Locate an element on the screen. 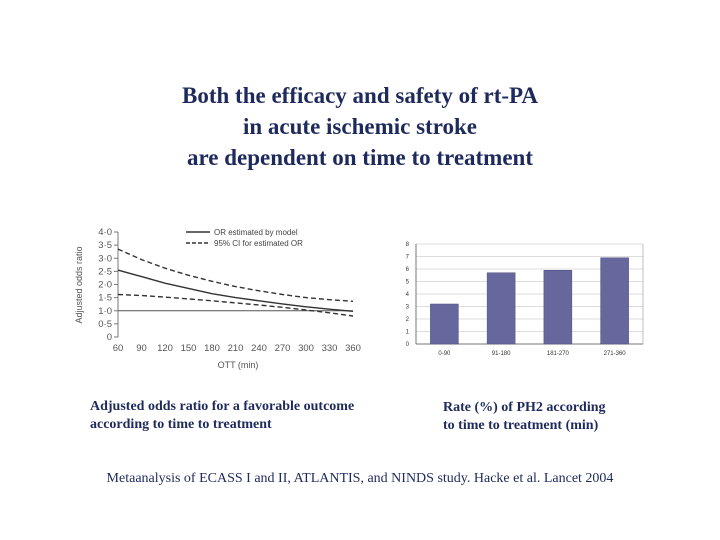 The width and height of the screenshot is (720, 540). y-tick-label: 4 is located at coordinates (408, 295).